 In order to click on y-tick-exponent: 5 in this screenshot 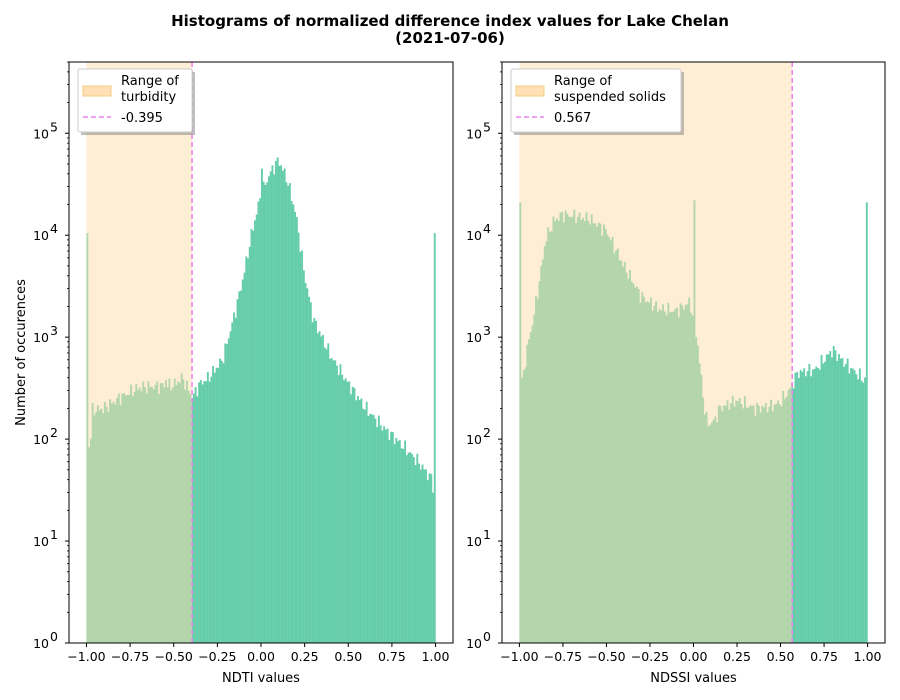, I will do `click(54, 126)`.